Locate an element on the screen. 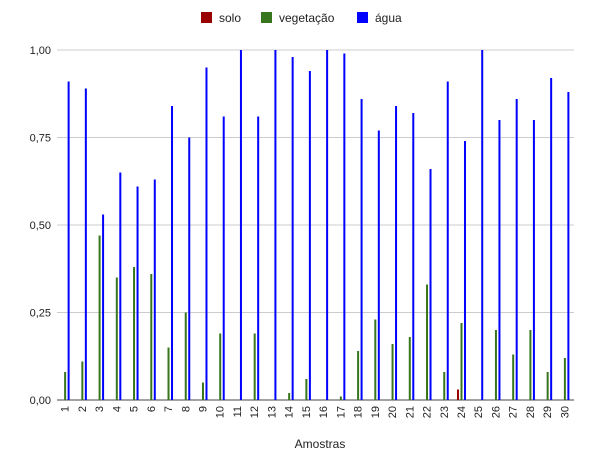 The height and width of the screenshot is (453, 600). bar-água-13 is located at coordinates (275, 225).